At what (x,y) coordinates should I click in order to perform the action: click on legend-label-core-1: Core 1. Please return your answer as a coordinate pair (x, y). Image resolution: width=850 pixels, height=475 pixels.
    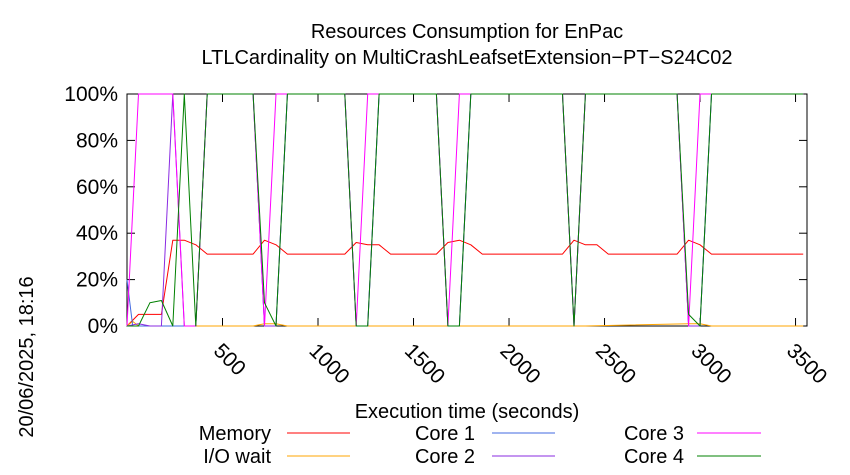
    Looking at the image, I should click on (445, 434).